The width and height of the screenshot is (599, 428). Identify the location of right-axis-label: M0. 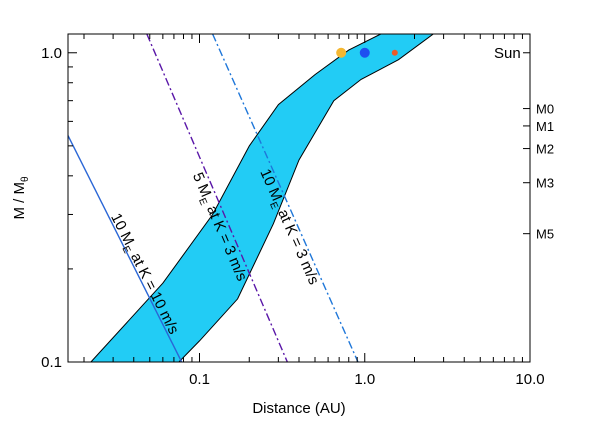
(545, 109).